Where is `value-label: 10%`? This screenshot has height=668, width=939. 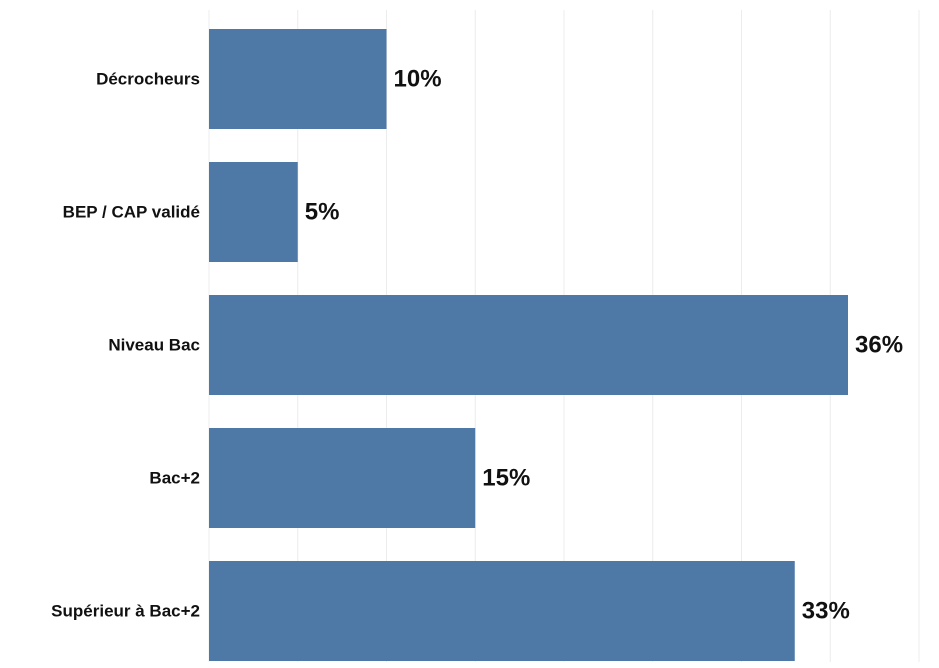
value-label: 10% is located at coordinates (418, 79).